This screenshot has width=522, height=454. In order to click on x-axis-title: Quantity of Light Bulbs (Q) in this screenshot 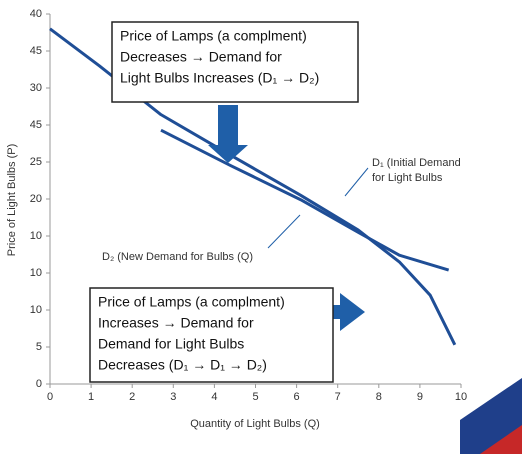, I will do `click(255, 424)`.